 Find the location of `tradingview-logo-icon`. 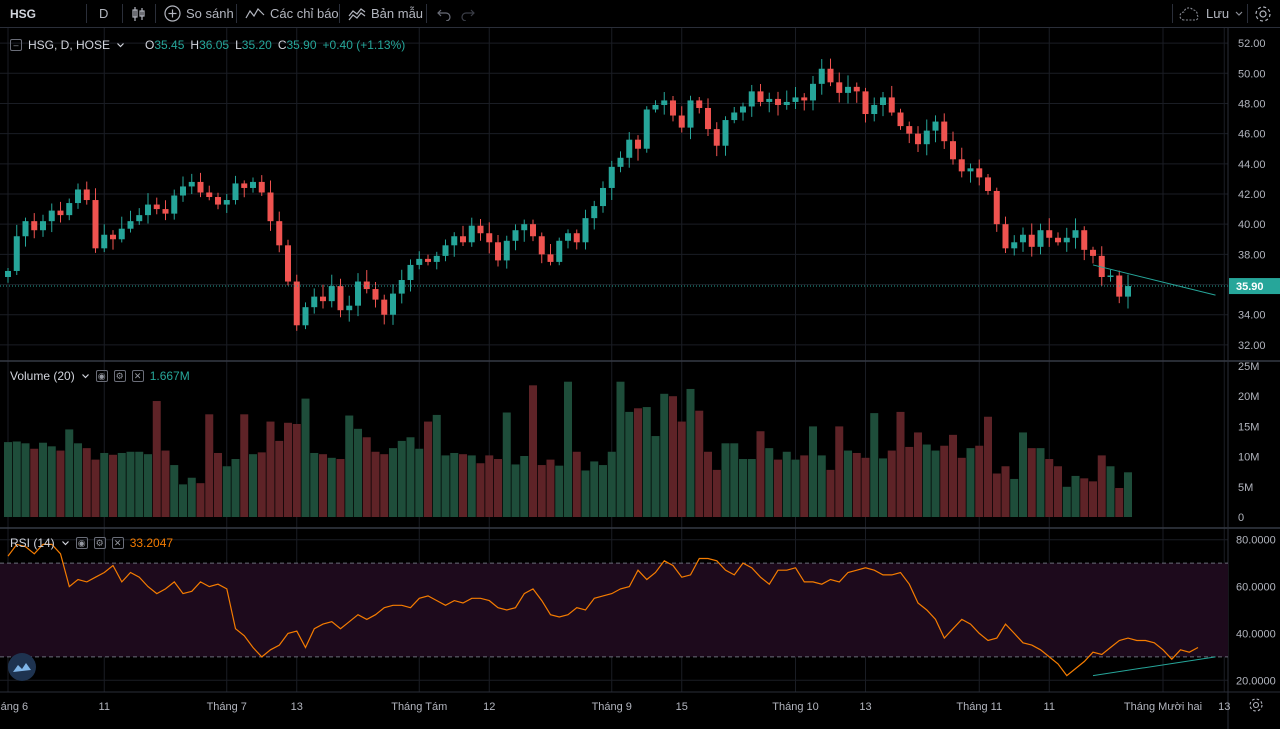

tradingview-logo-icon is located at coordinates (22, 667).